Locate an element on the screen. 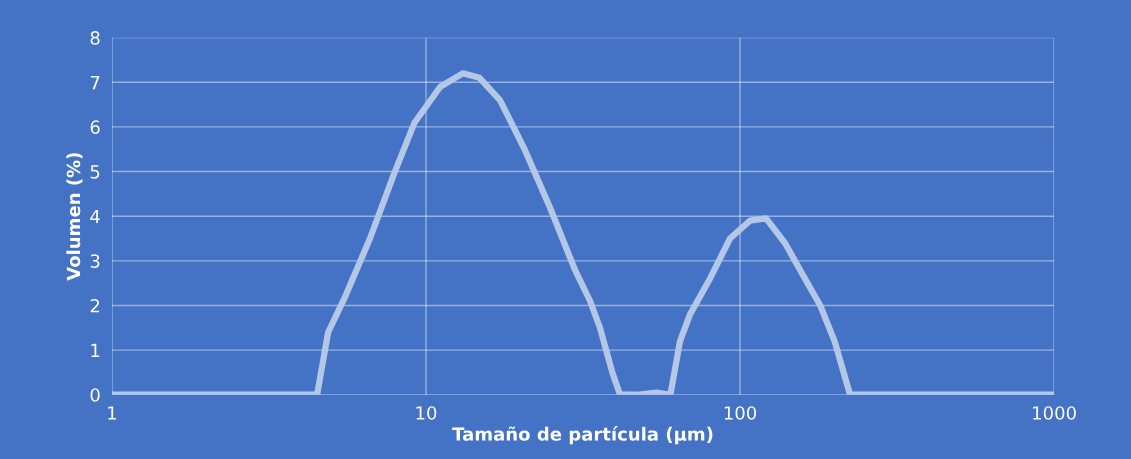  x-tick-label: 1000 is located at coordinates (1054, 413).